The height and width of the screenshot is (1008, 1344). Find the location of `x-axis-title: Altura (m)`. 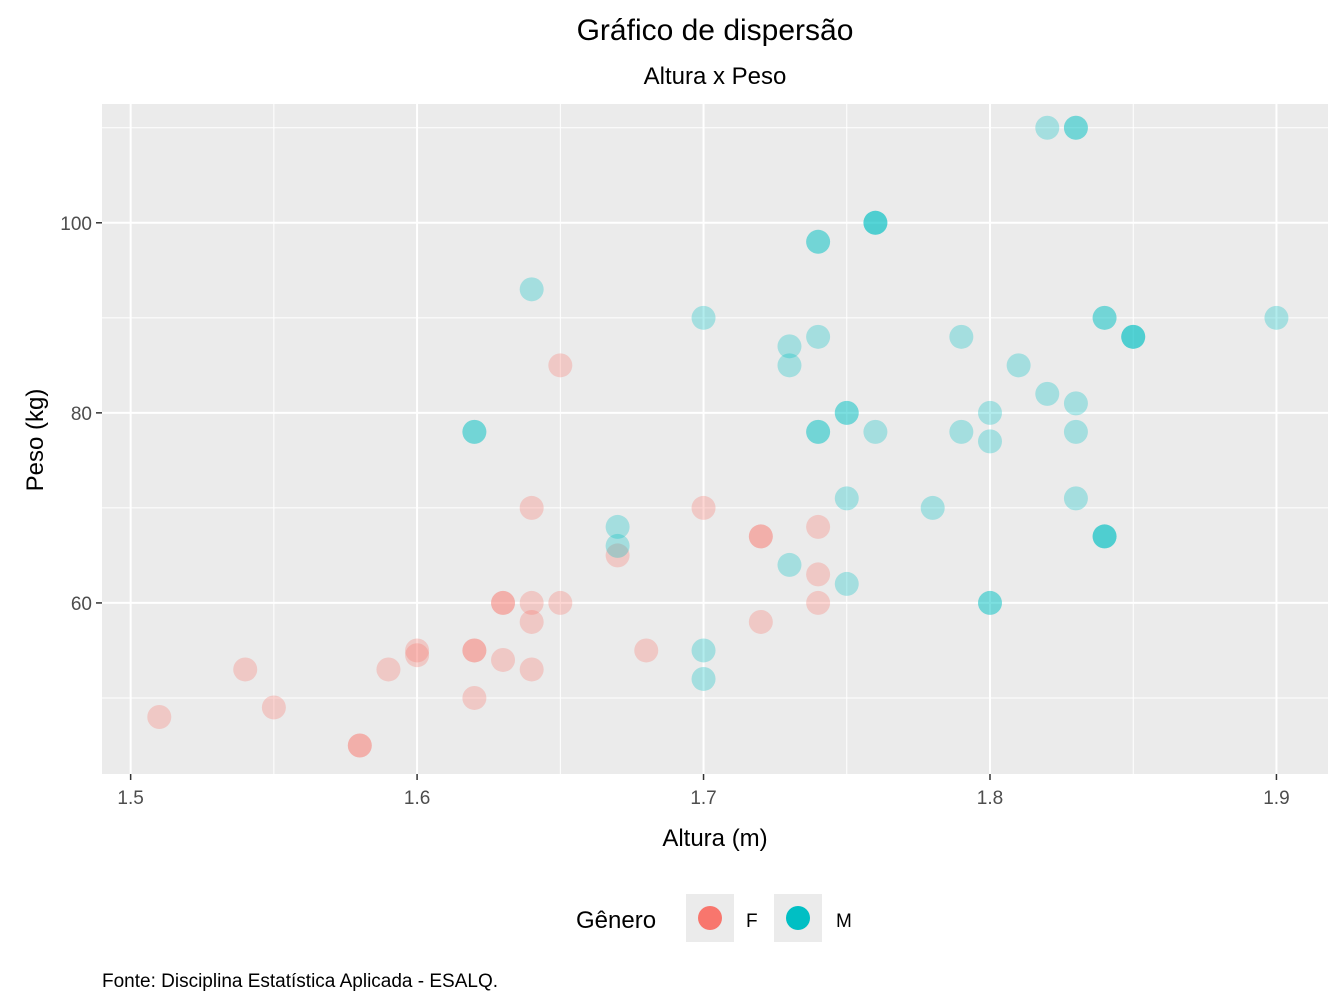

x-axis-title: Altura (m) is located at coordinates (714, 838).